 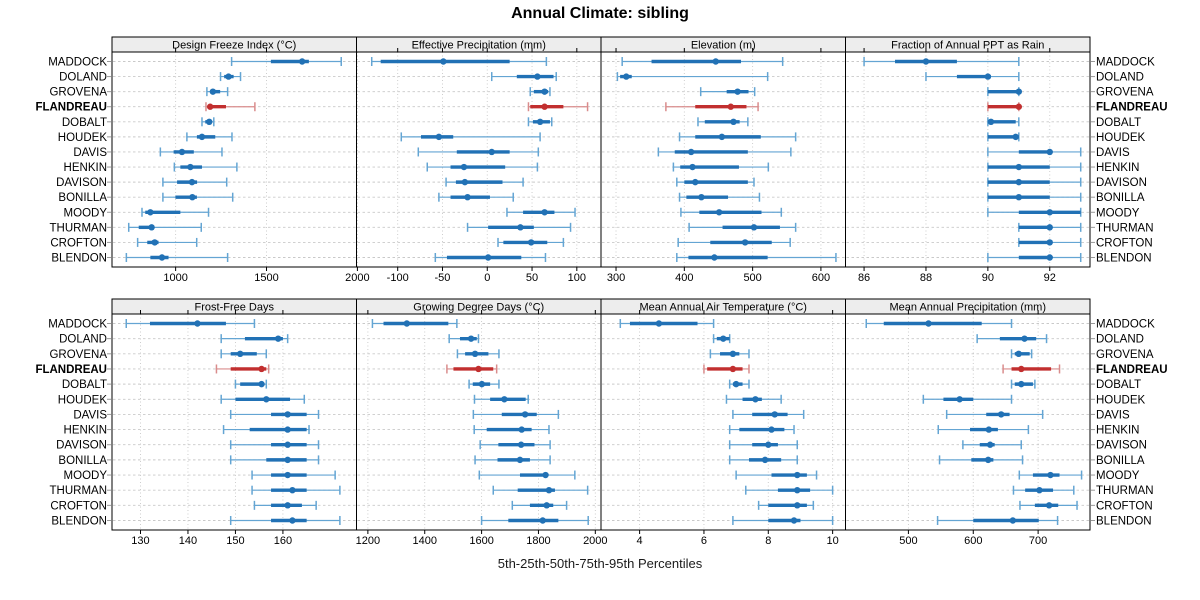 What do you see at coordinates (79, 228) in the screenshot?
I see `station-label-left: THURMAN` at bounding box center [79, 228].